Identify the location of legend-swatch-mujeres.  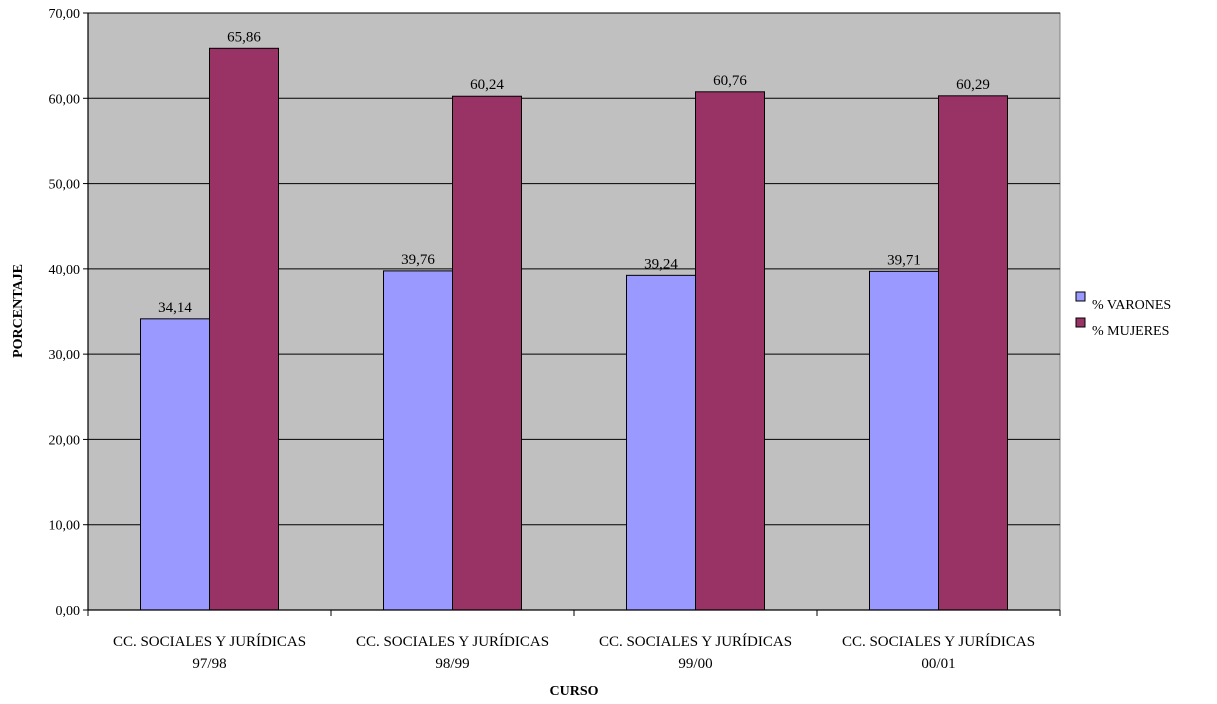
(1080, 322).